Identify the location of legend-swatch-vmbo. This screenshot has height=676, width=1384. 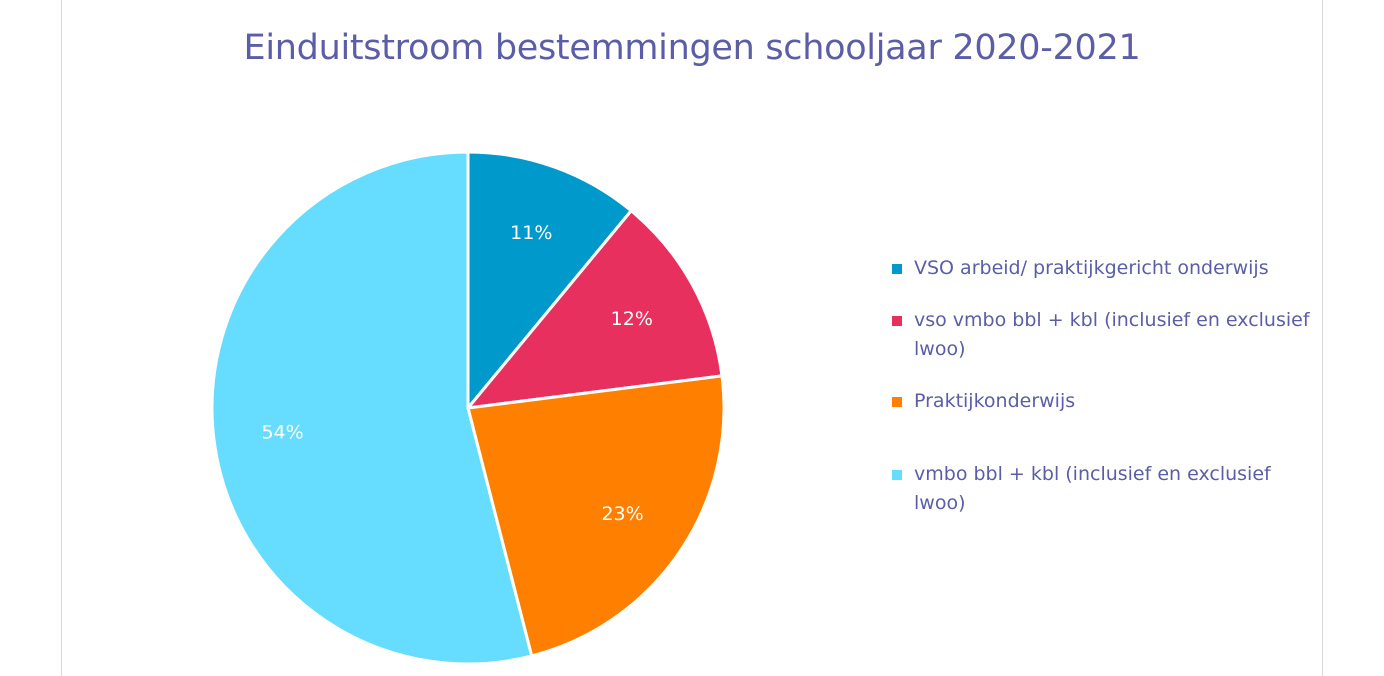
(897, 475).